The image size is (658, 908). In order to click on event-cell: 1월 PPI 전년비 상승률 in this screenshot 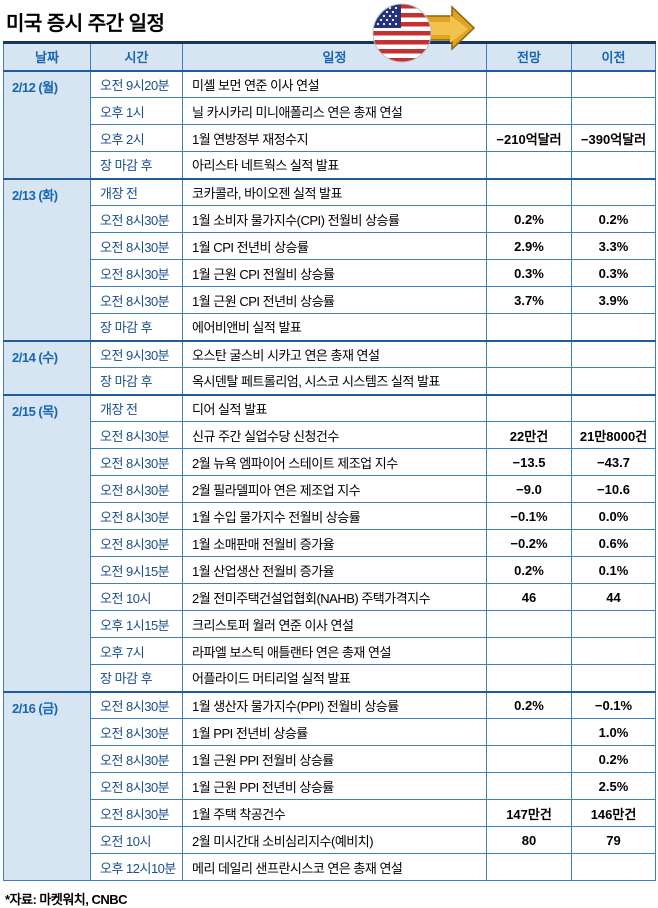, I will do `click(334, 732)`.